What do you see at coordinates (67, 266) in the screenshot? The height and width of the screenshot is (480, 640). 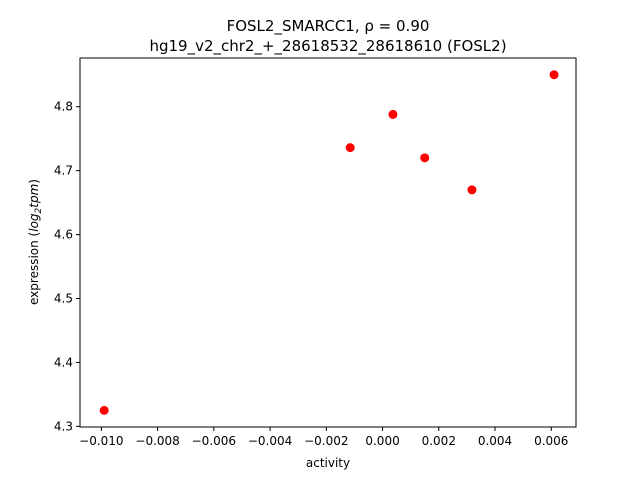 I see `y-axis-ticks: 4.3 4.4 4.5 4.6 4.7 4.8` at bounding box center [67, 266].